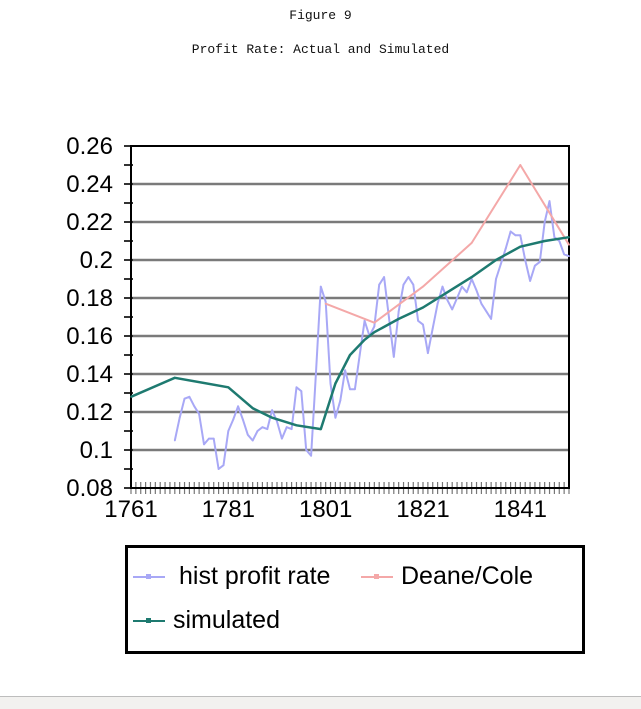 The width and height of the screenshot is (641, 709). Describe the element at coordinates (89, 374) in the screenshot. I see `y-tick-label: 0.14` at that location.